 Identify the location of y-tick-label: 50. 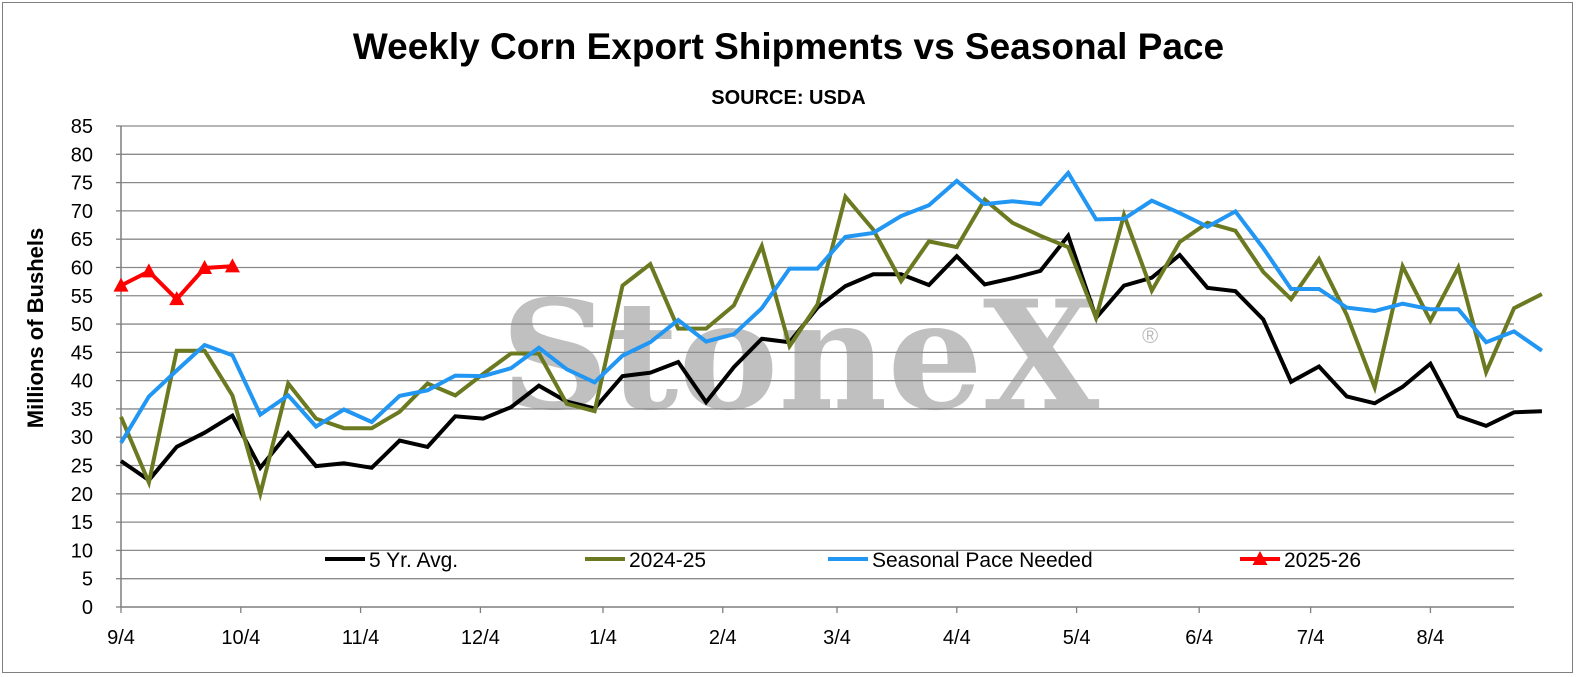
(82, 325).